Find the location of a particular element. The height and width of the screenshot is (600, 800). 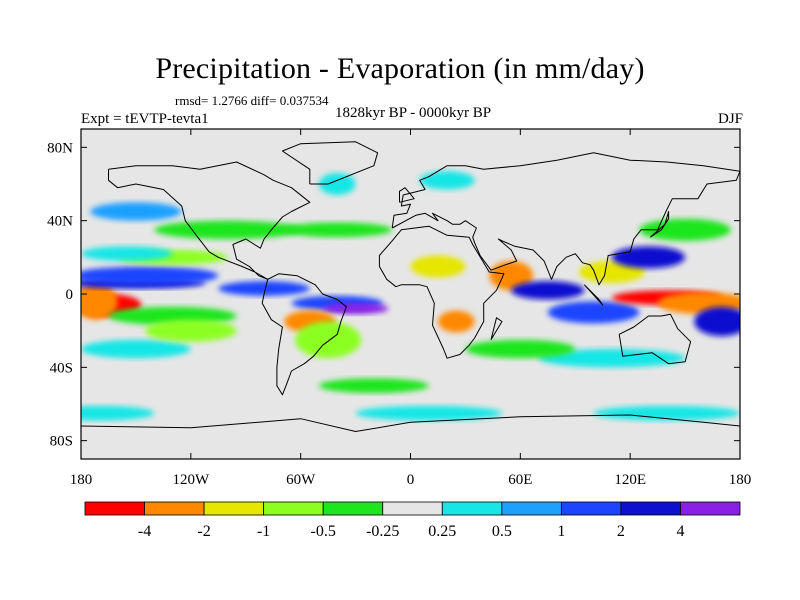

y-tick-label: 0 is located at coordinates (70, 295).